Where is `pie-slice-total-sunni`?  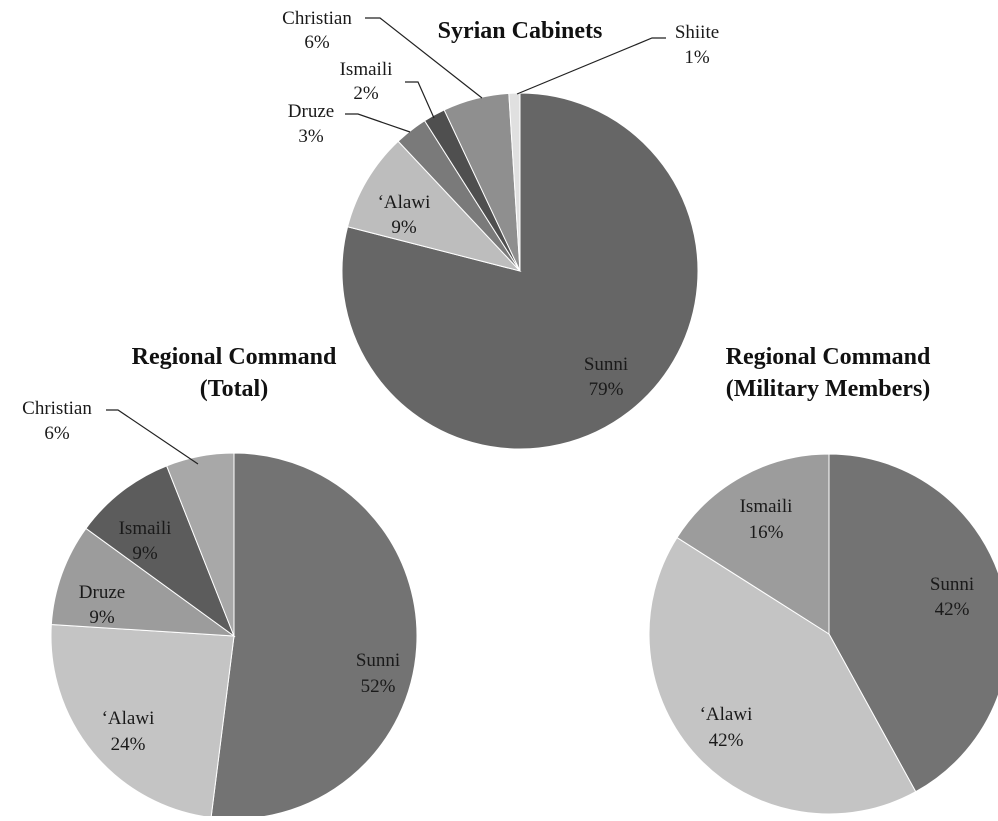
pie-slice-total-sunni is located at coordinates (314, 636).